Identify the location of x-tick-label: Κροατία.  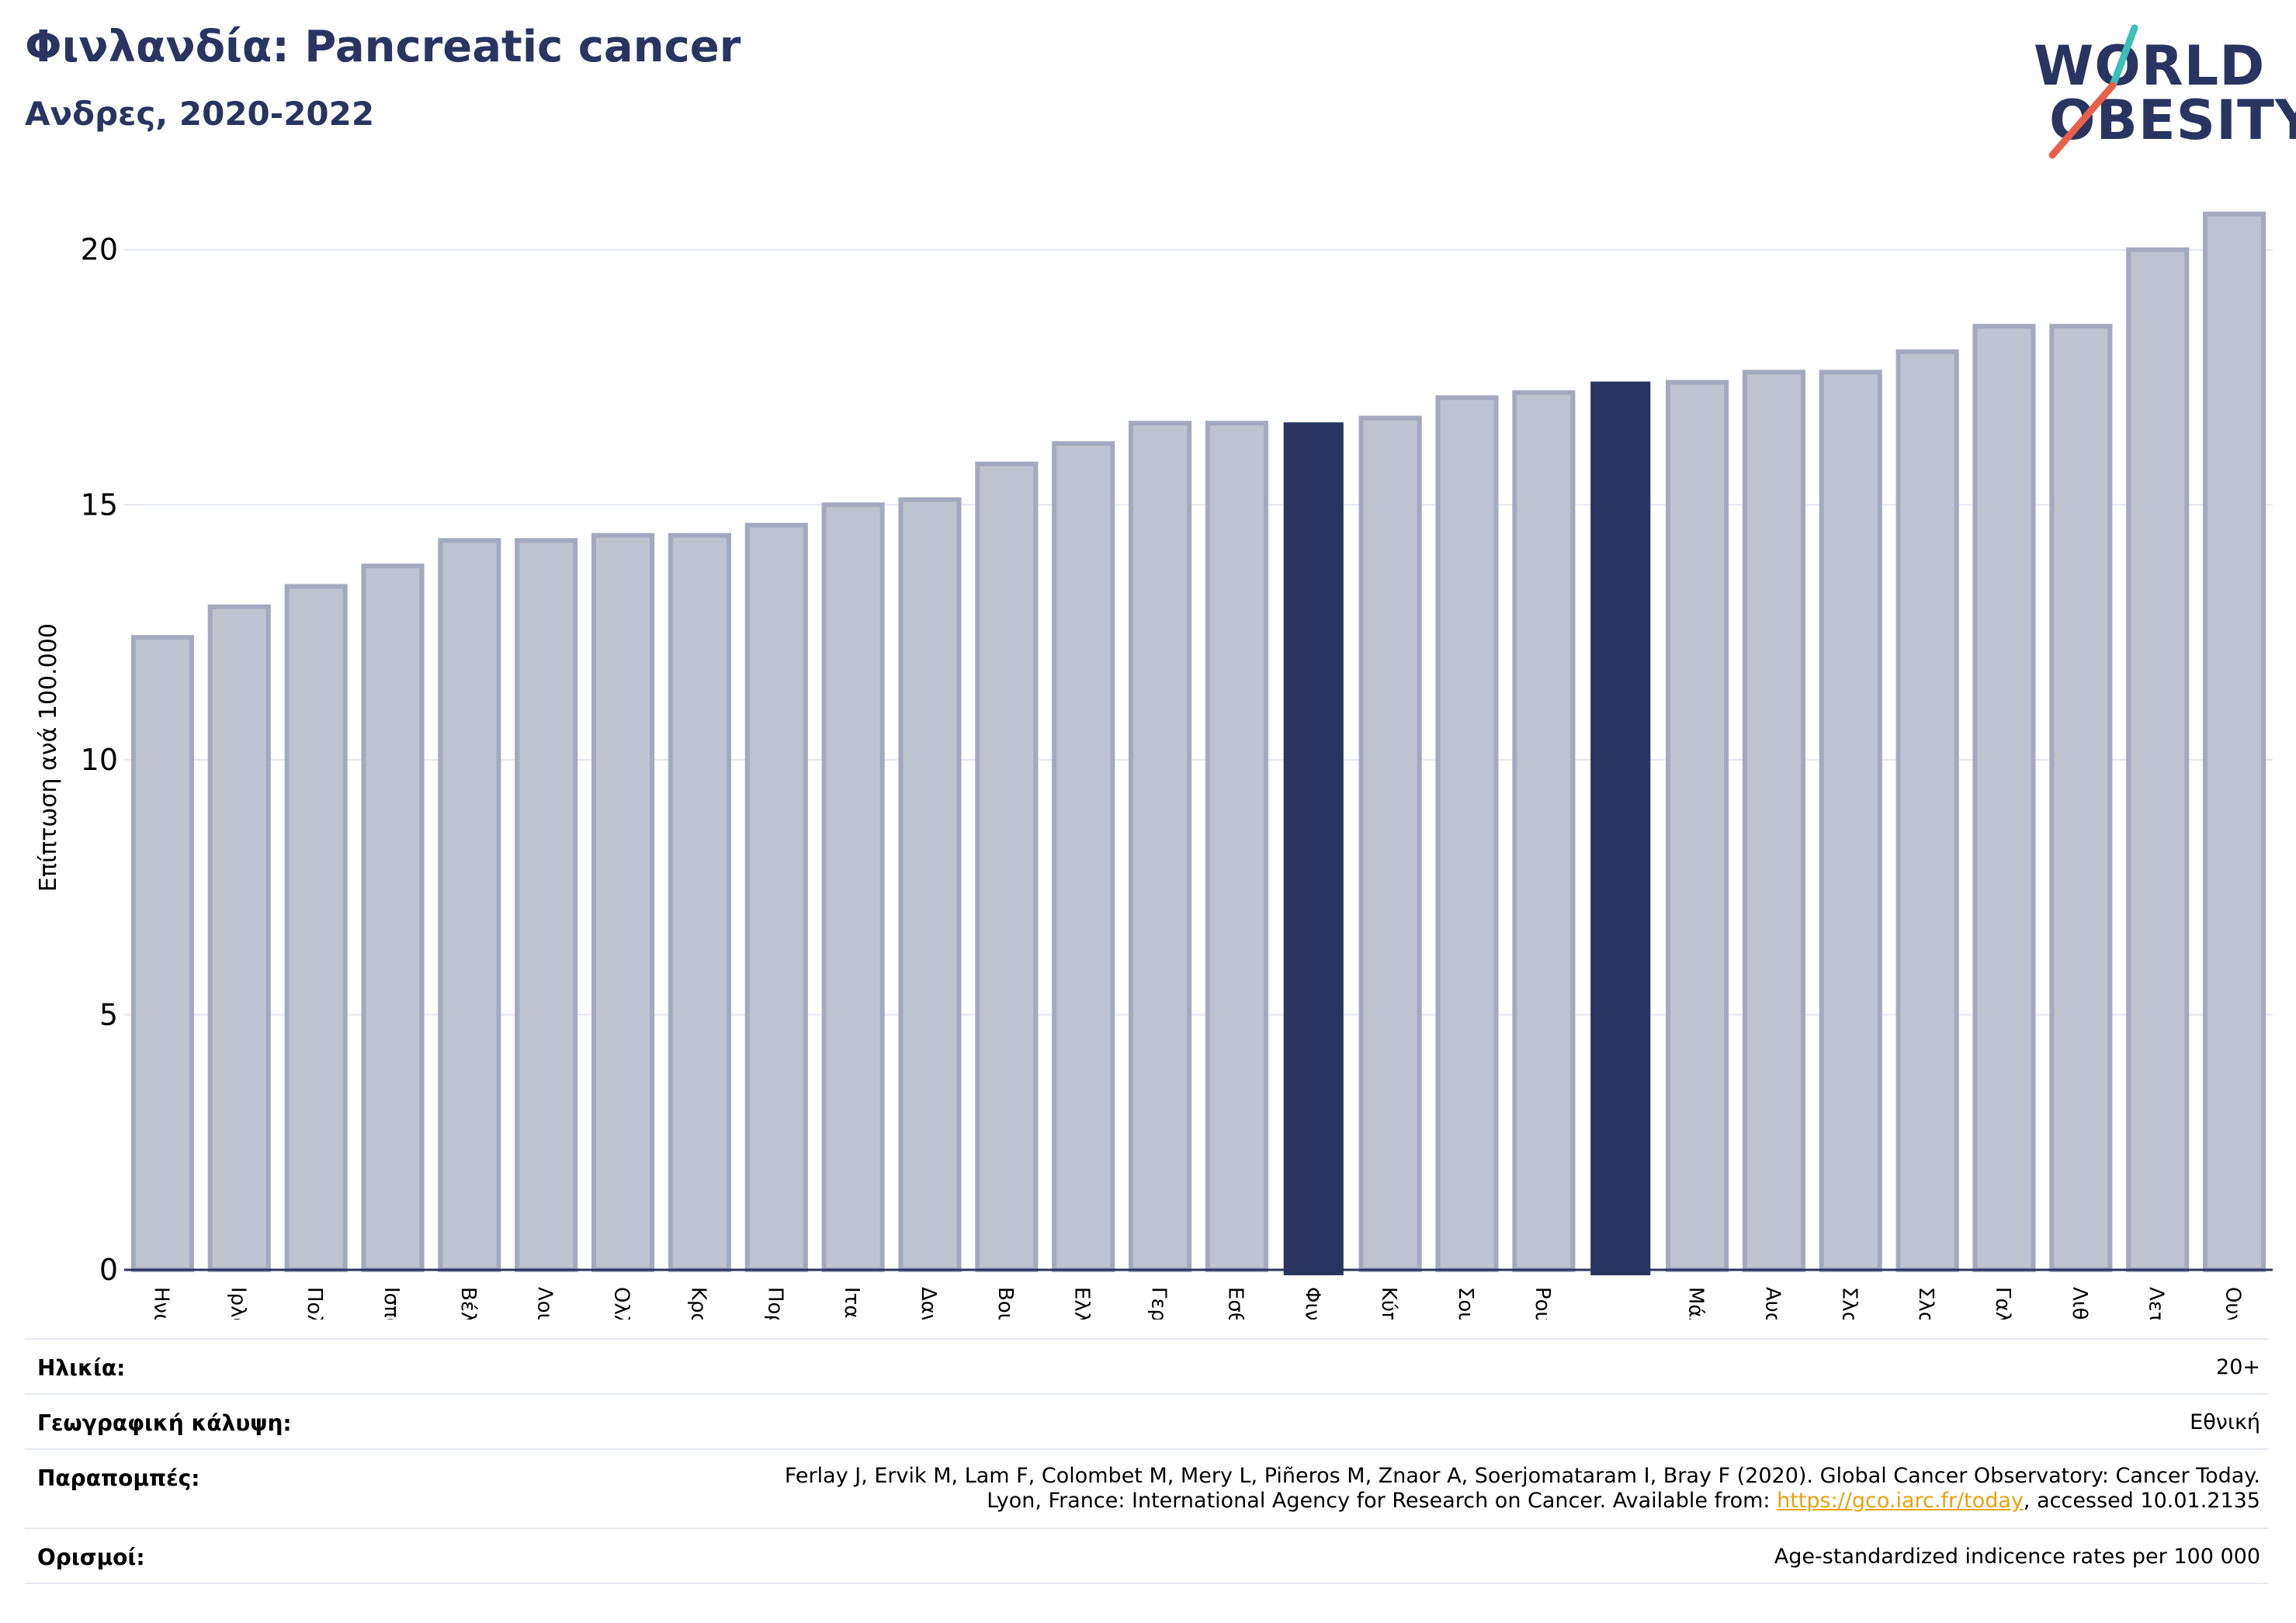
(697, 1303).